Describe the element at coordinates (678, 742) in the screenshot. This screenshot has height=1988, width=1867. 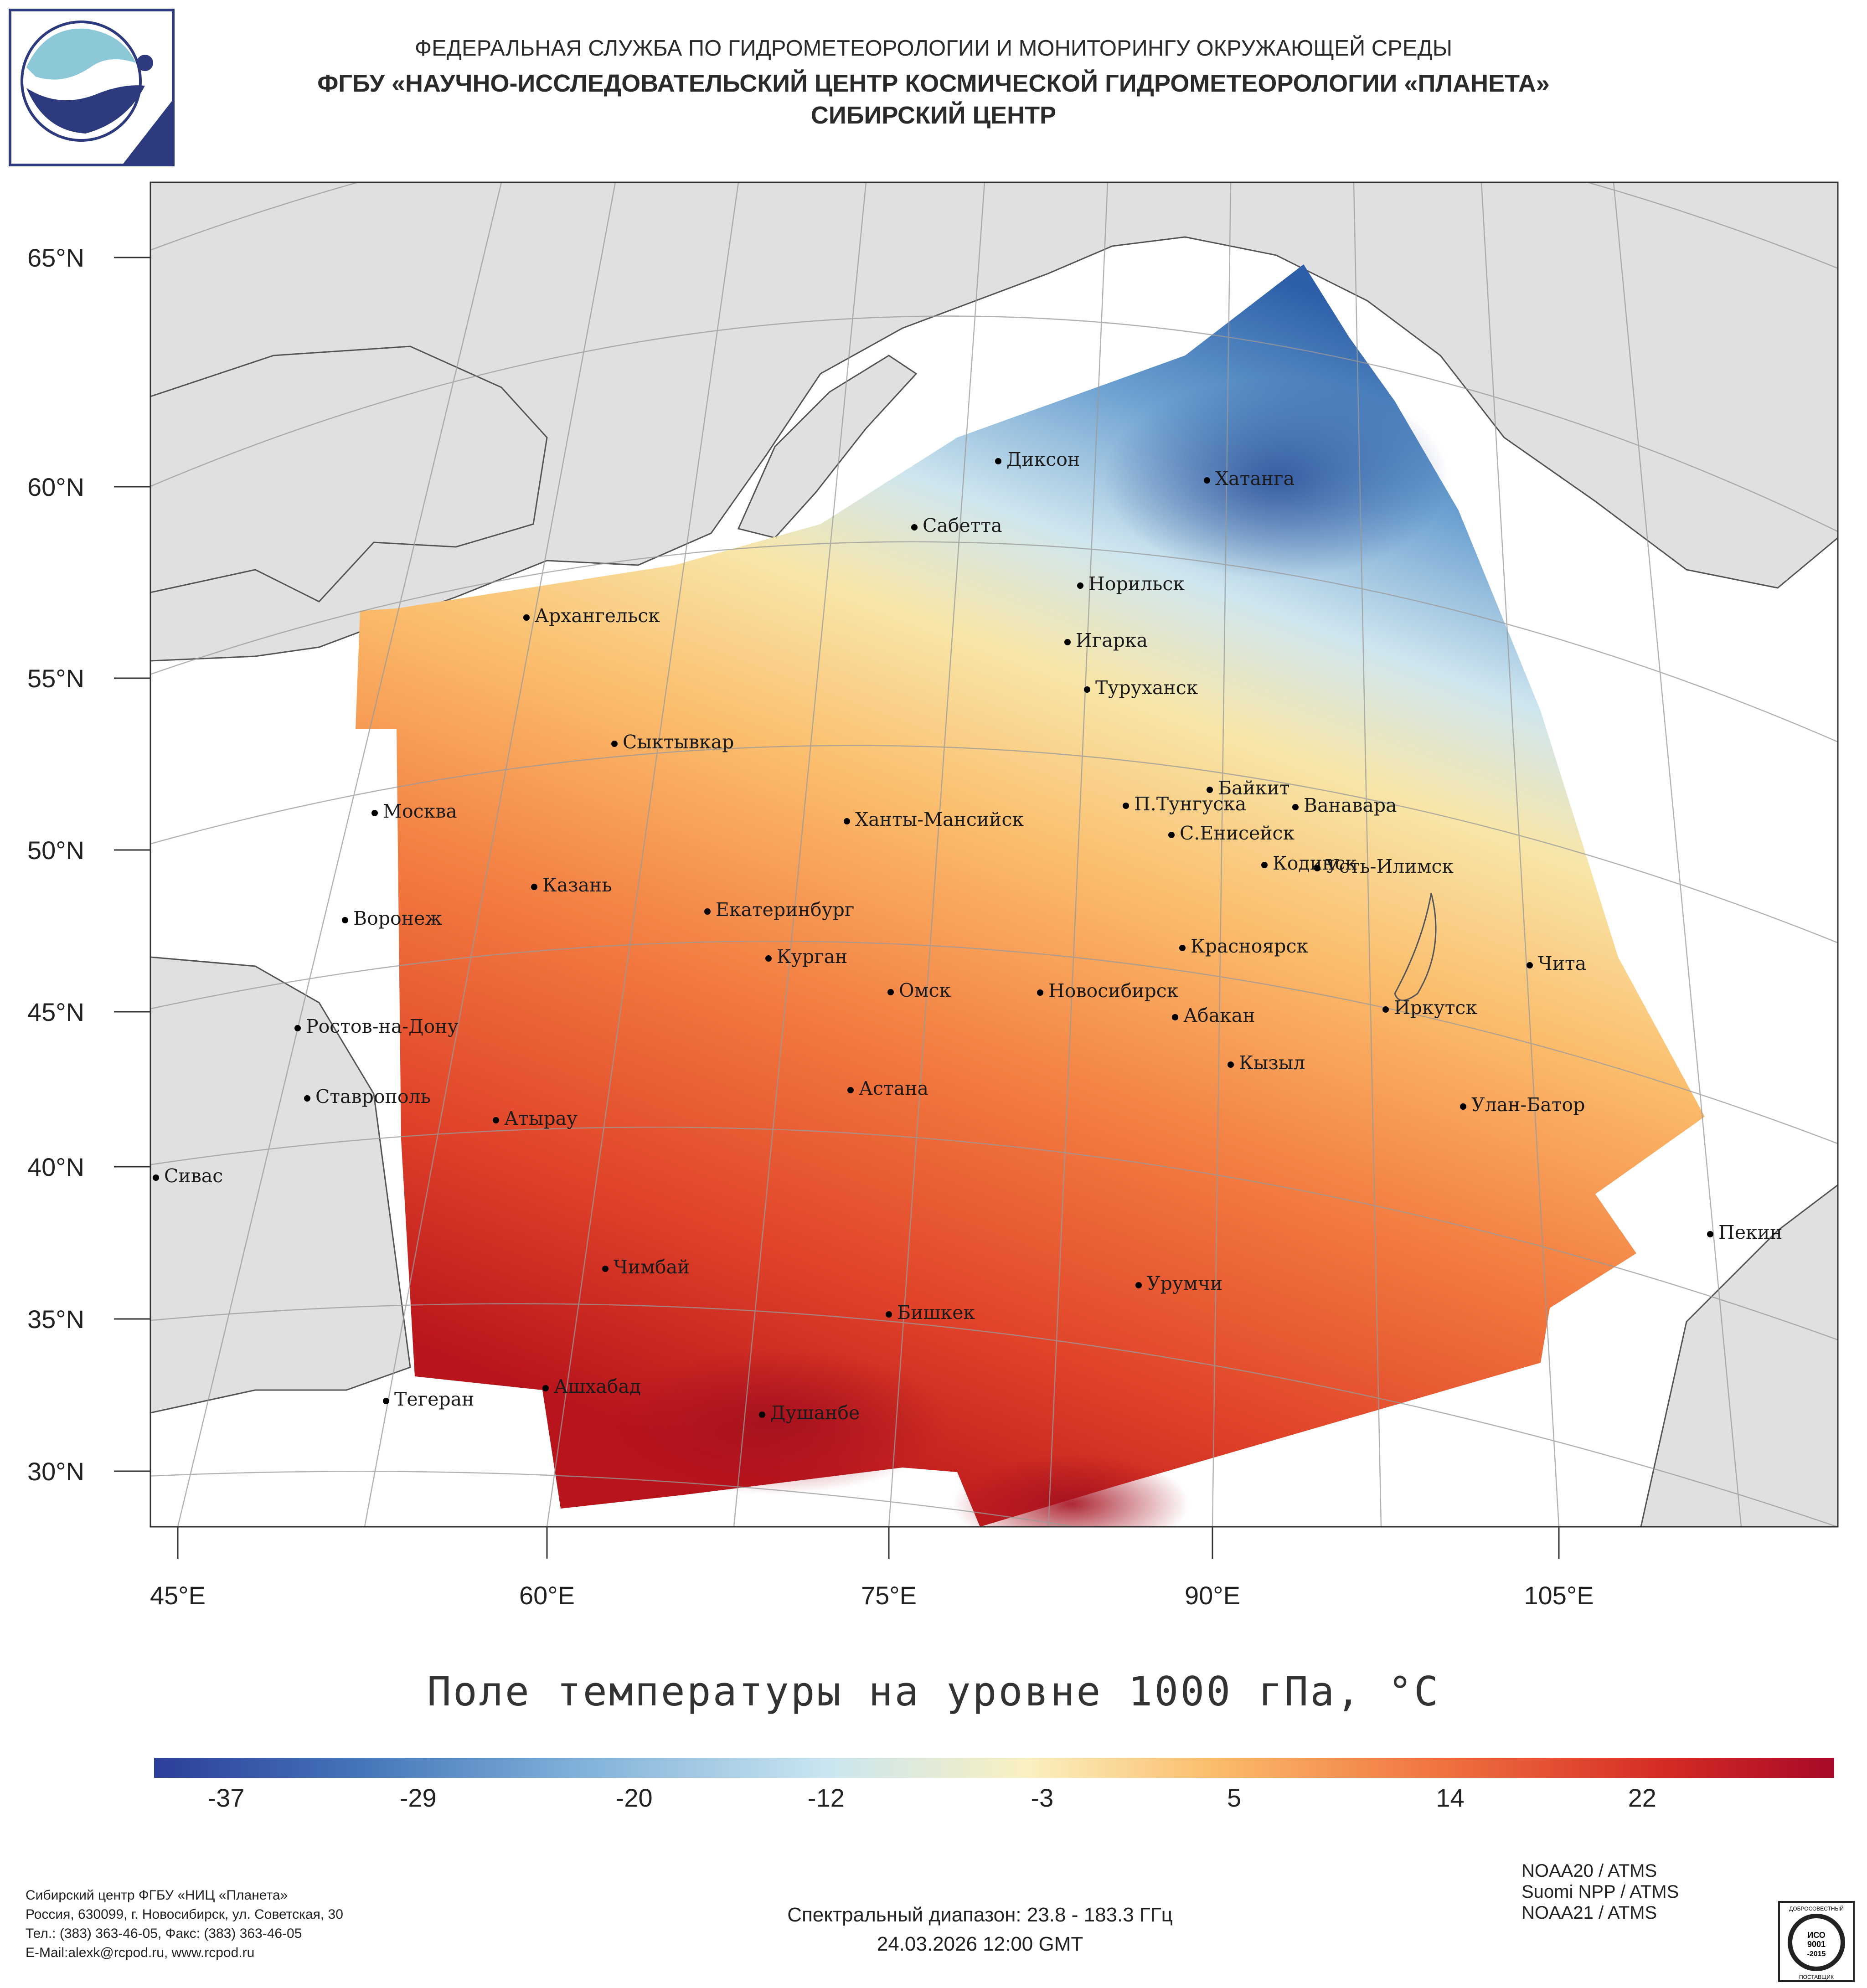
I see `svg-text: Сыктывкар` at that location.